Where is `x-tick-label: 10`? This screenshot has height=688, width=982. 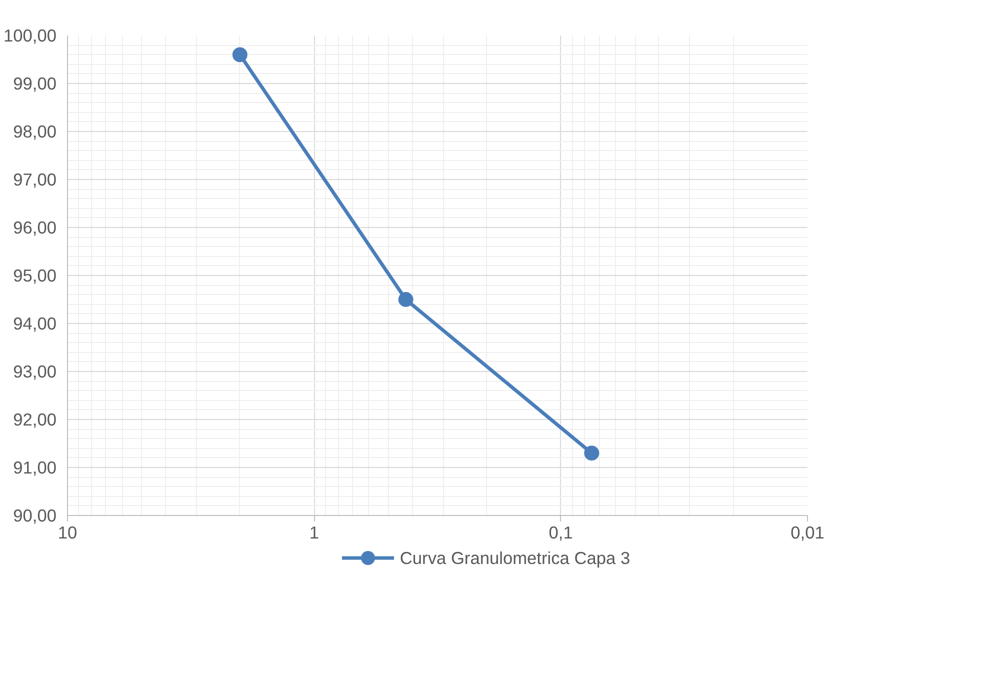
x-tick-label: 10 is located at coordinates (68, 532).